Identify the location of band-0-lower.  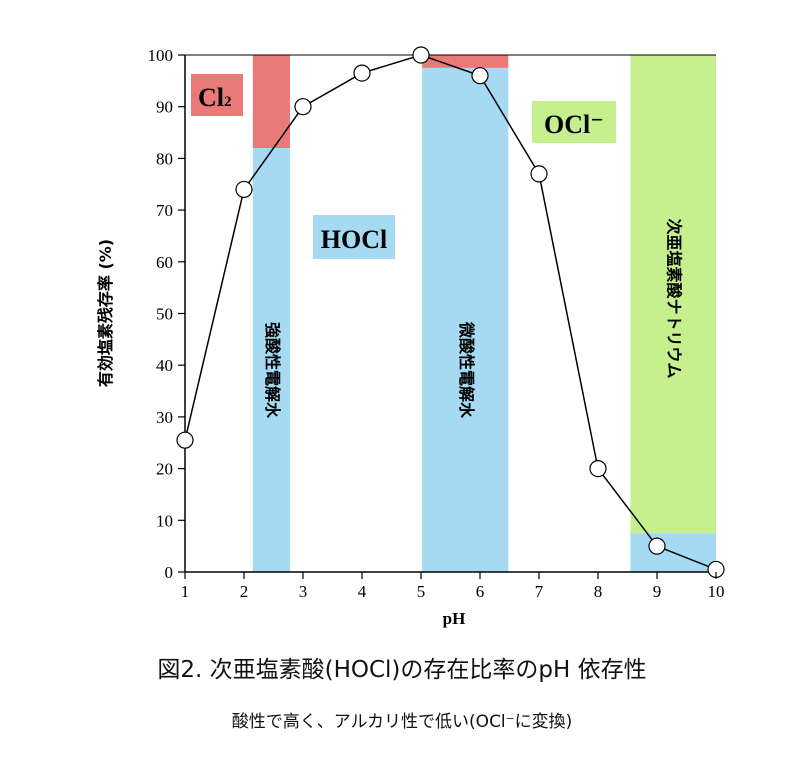
(271, 360).